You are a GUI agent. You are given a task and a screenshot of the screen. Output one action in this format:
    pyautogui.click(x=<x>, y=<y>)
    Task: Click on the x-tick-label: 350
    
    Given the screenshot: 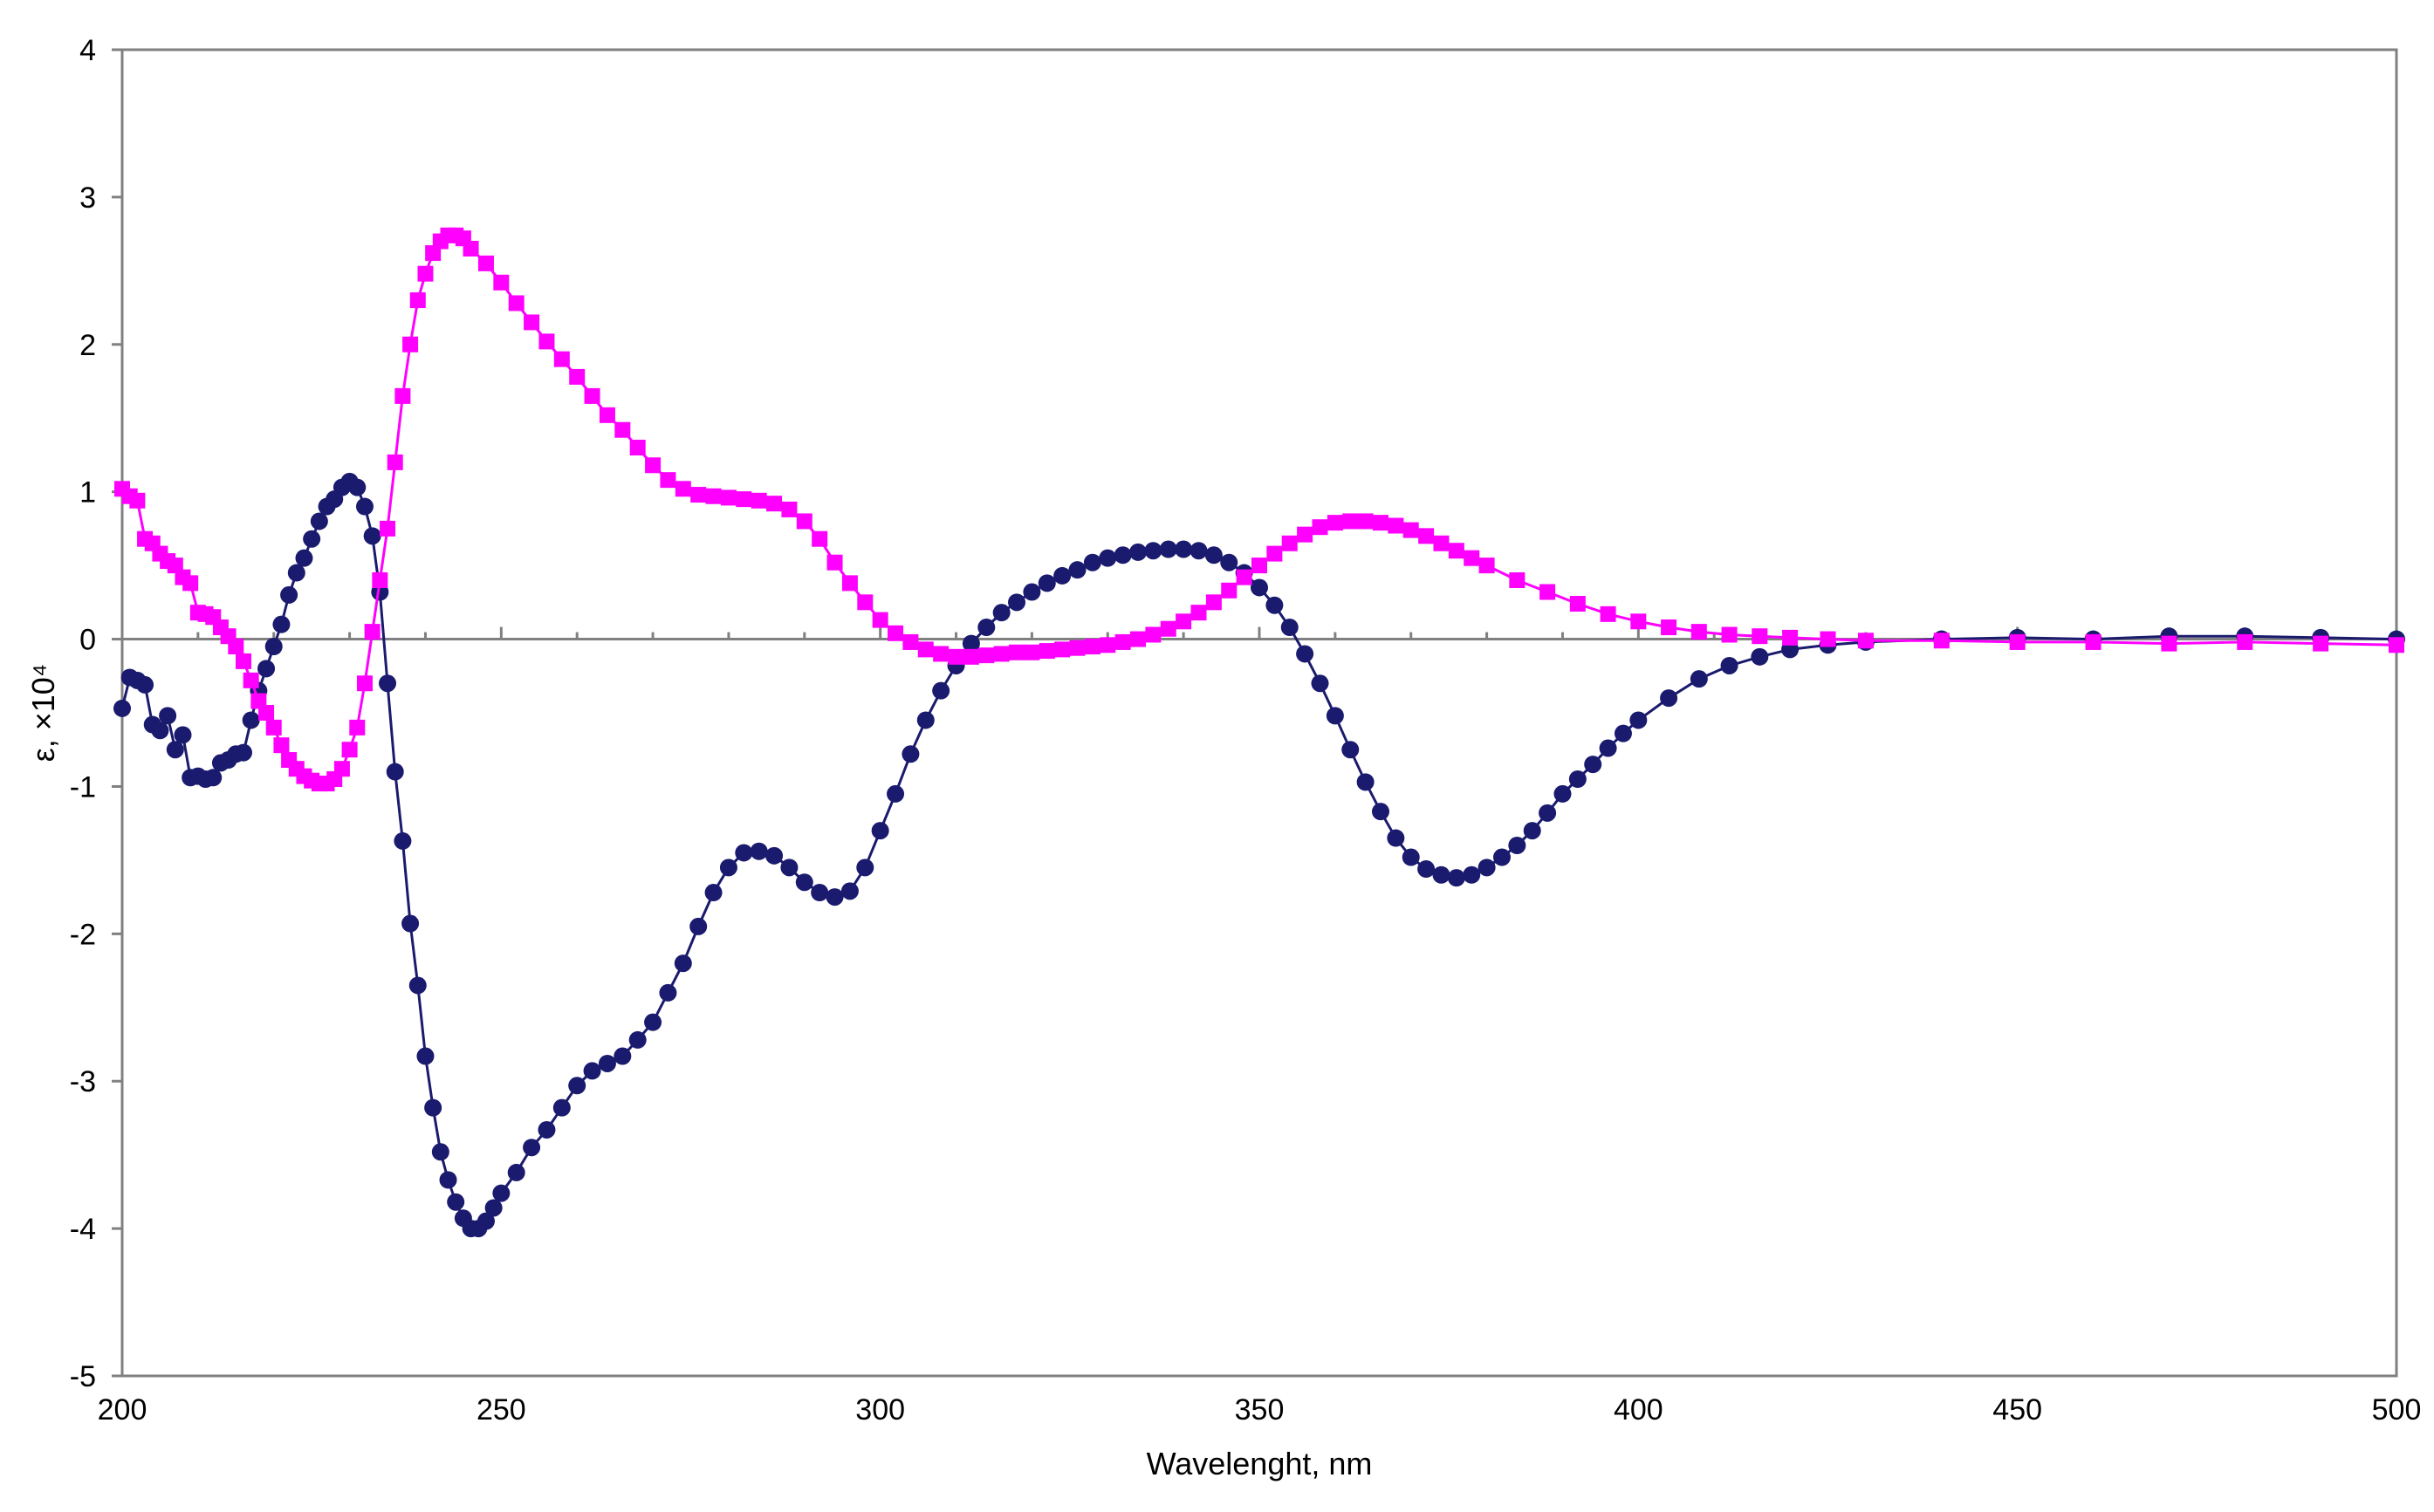 What is the action you would take?
    pyautogui.click(x=1260, y=1409)
    